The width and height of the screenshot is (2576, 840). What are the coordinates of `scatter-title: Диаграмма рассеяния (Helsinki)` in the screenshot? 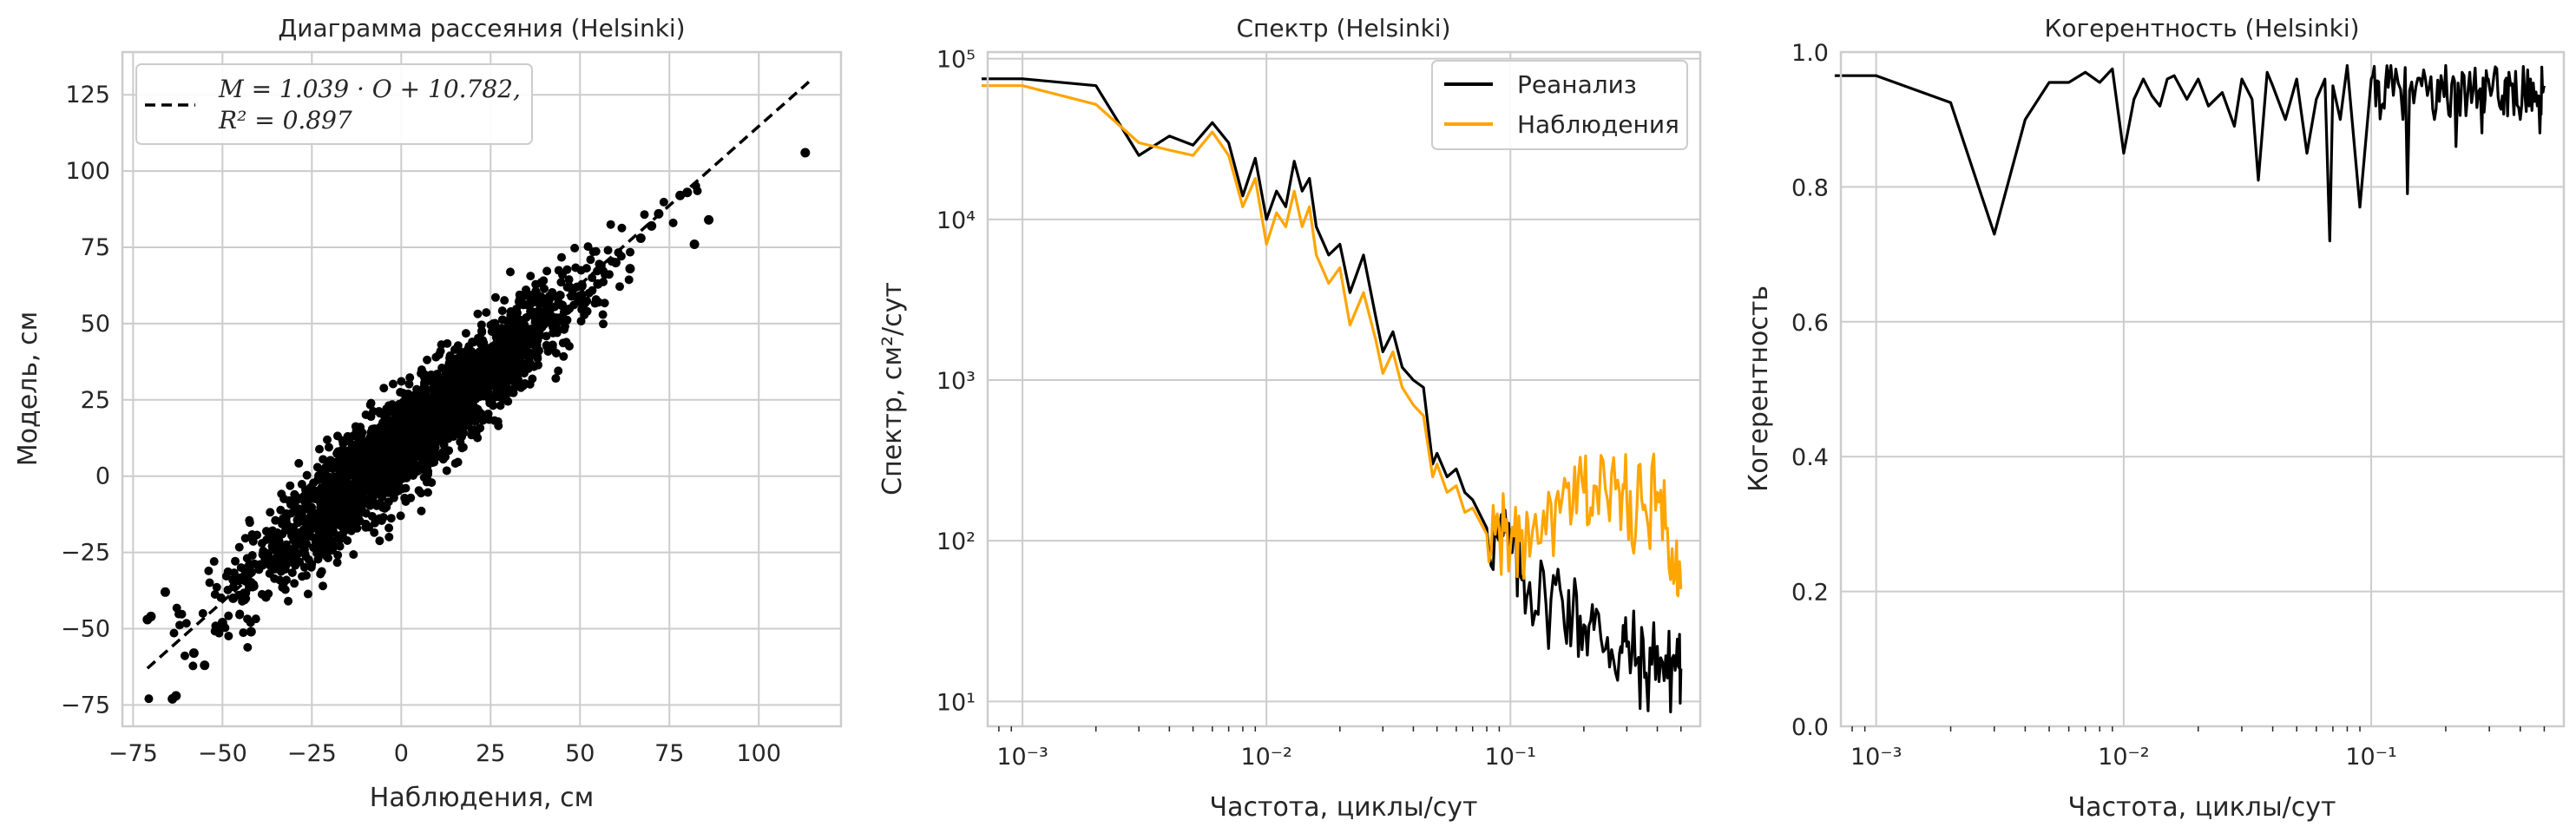 It's located at (481, 28).